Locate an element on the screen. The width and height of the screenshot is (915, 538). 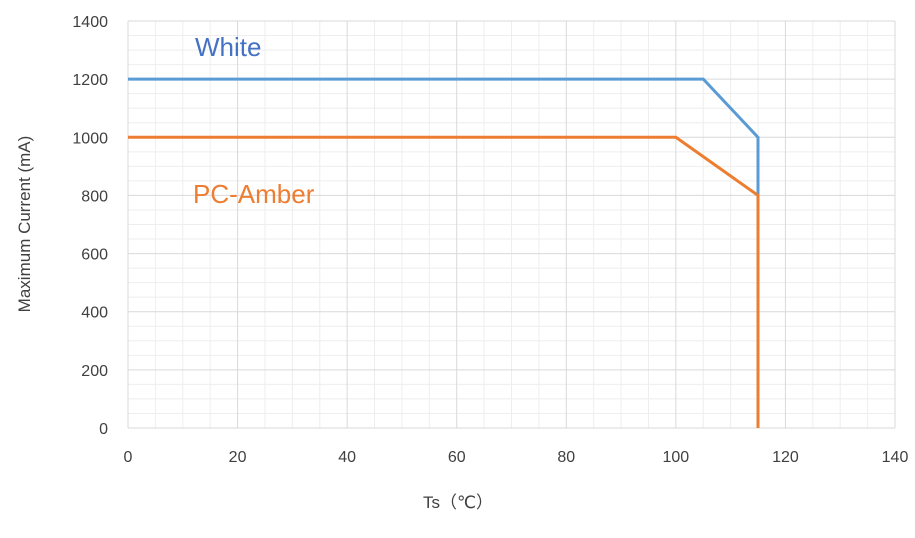
y-tick-label: 200 is located at coordinates (94, 371).